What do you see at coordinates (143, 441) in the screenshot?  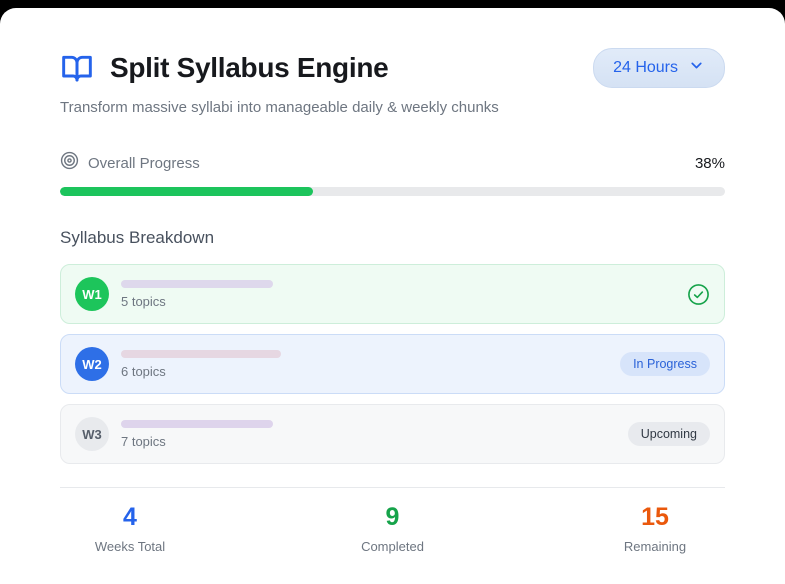 I see `topics-count: 7 topics` at bounding box center [143, 441].